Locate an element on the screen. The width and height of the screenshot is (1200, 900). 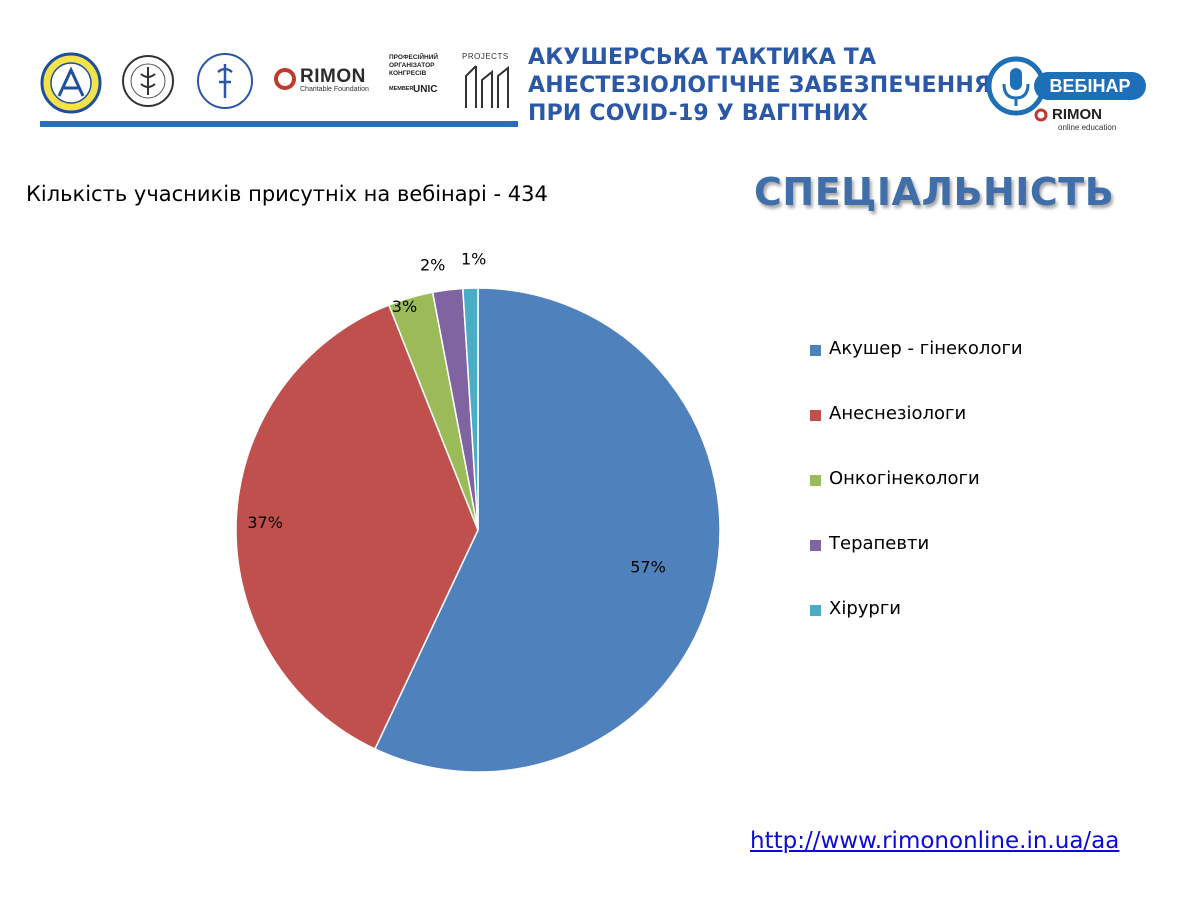
legend-label-oncogynecologists: Онкогінекологи is located at coordinates (904, 478).